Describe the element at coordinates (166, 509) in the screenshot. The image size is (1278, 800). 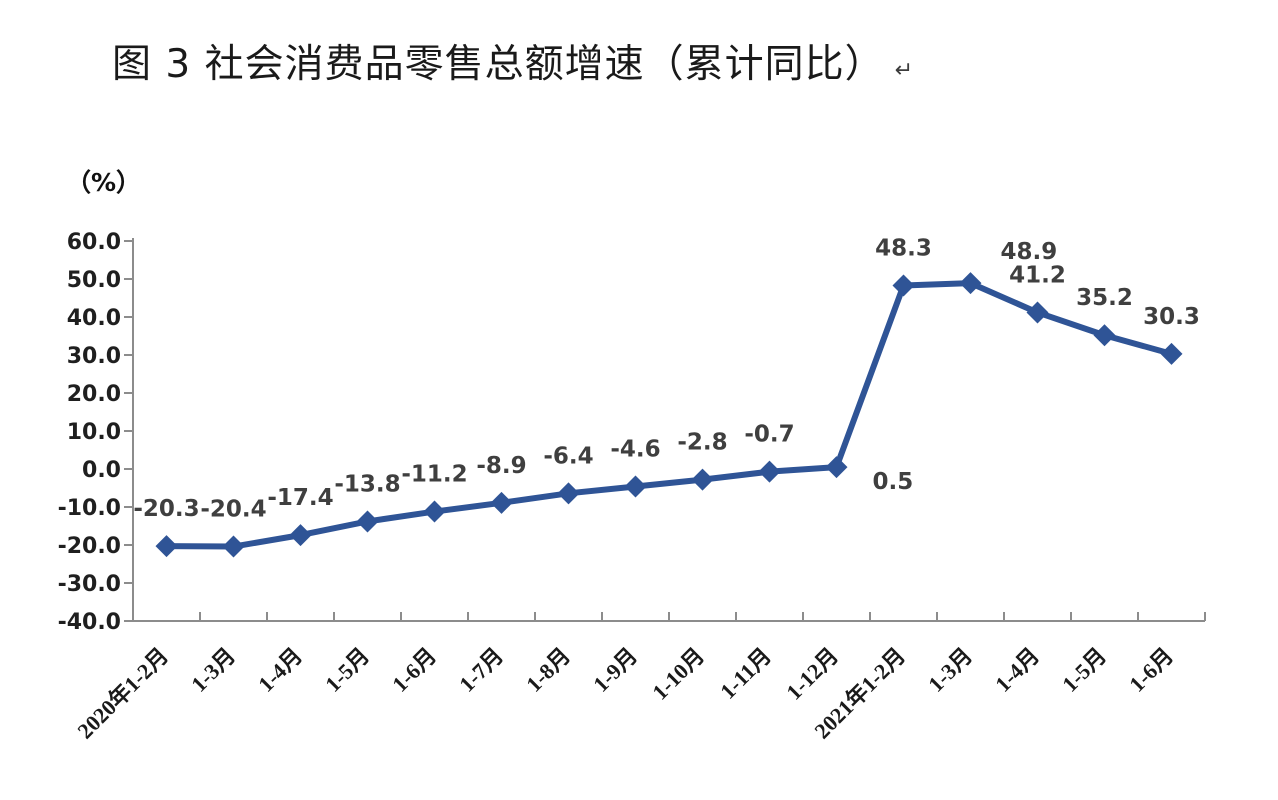
I see `data-point-label: -20.3` at that location.